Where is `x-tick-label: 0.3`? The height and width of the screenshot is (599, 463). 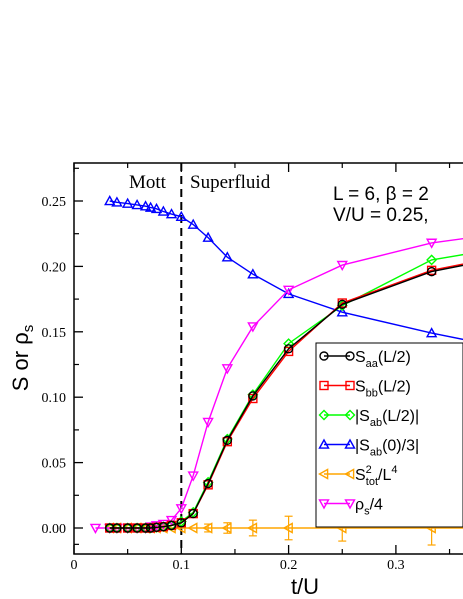
x-tick-label: 0.3 is located at coordinates (396, 565).